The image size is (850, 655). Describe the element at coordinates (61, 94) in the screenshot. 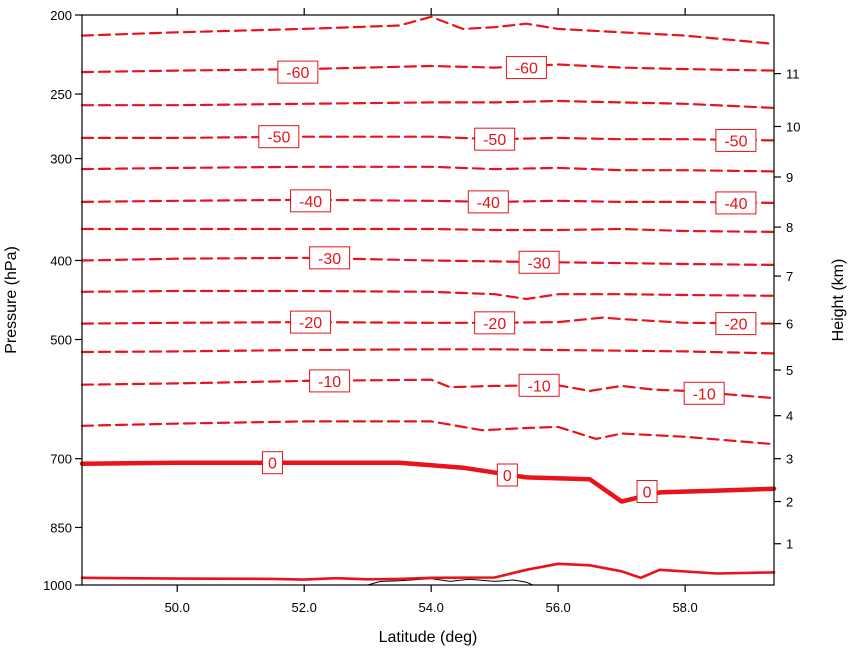

I see `y-tick-label: 250` at that location.